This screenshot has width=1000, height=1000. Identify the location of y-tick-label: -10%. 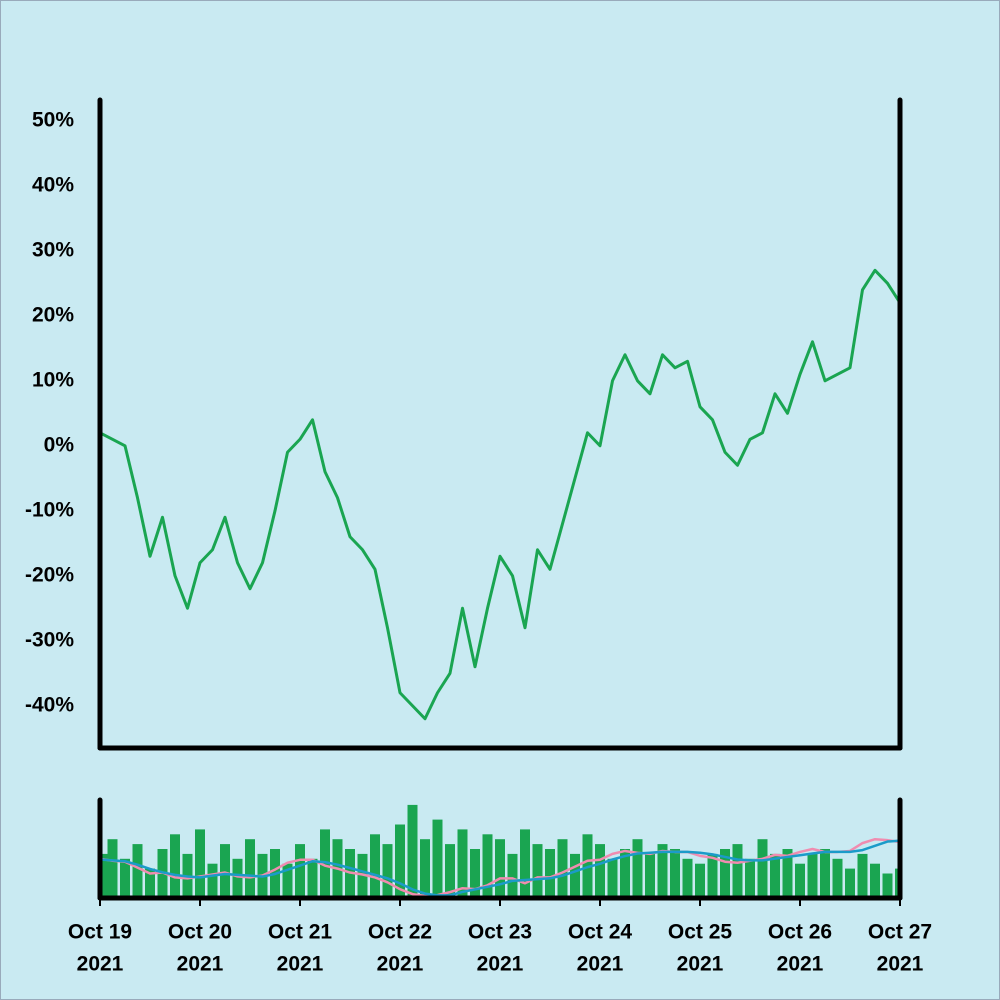
(49, 509).